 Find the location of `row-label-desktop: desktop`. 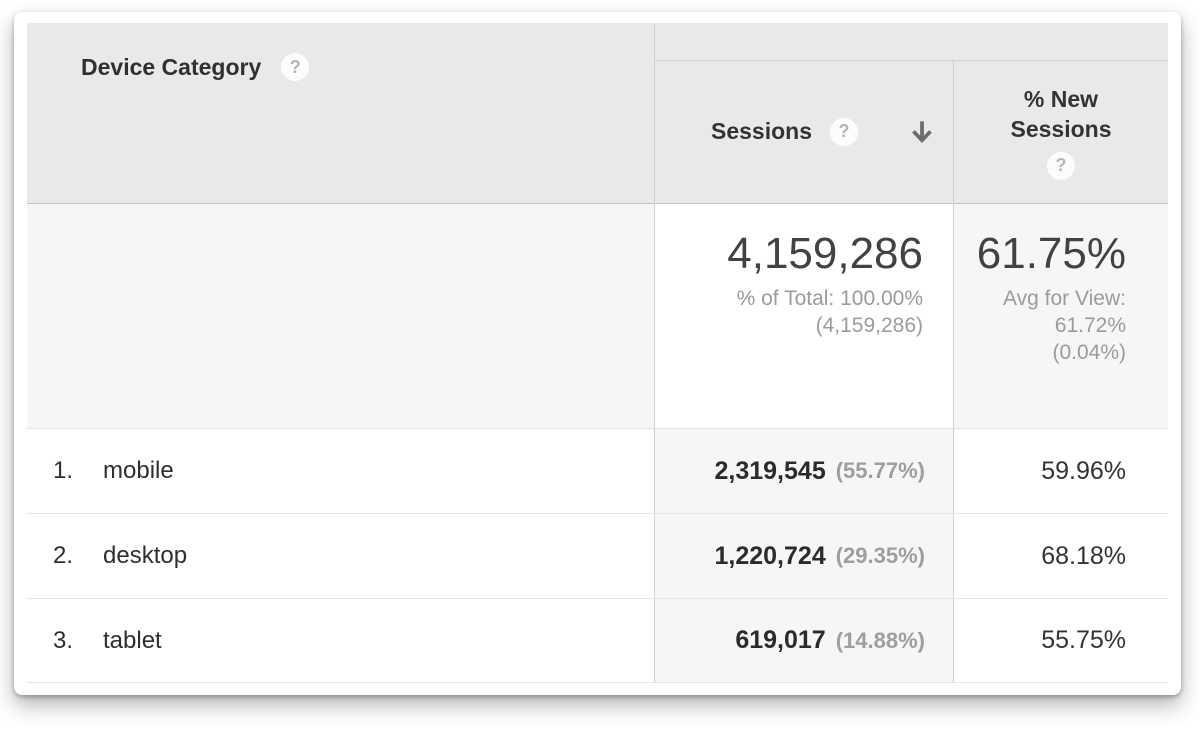

row-label-desktop: desktop is located at coordinates (145, 555).